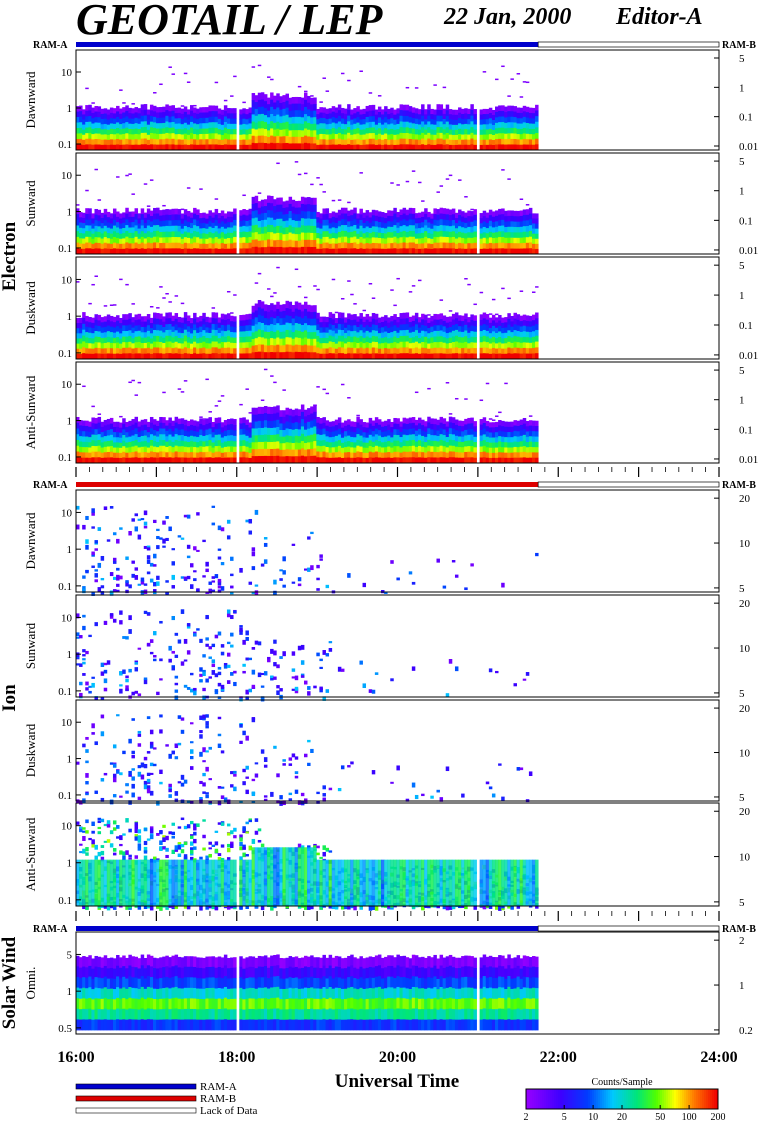 The width and height of the screenshot is (762, 1128). What do you see at coordinates (229, 22) in the screenshot?
I see `chart-title: GEOTAIL / LEP` at bounding box center [229, 22].